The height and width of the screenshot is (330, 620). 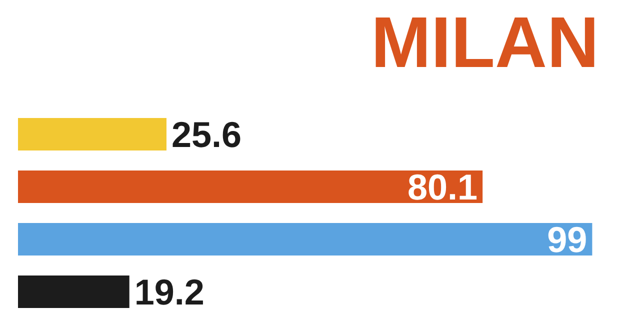 I want to click on data-label: 19.2, so click(x=169, y=291).